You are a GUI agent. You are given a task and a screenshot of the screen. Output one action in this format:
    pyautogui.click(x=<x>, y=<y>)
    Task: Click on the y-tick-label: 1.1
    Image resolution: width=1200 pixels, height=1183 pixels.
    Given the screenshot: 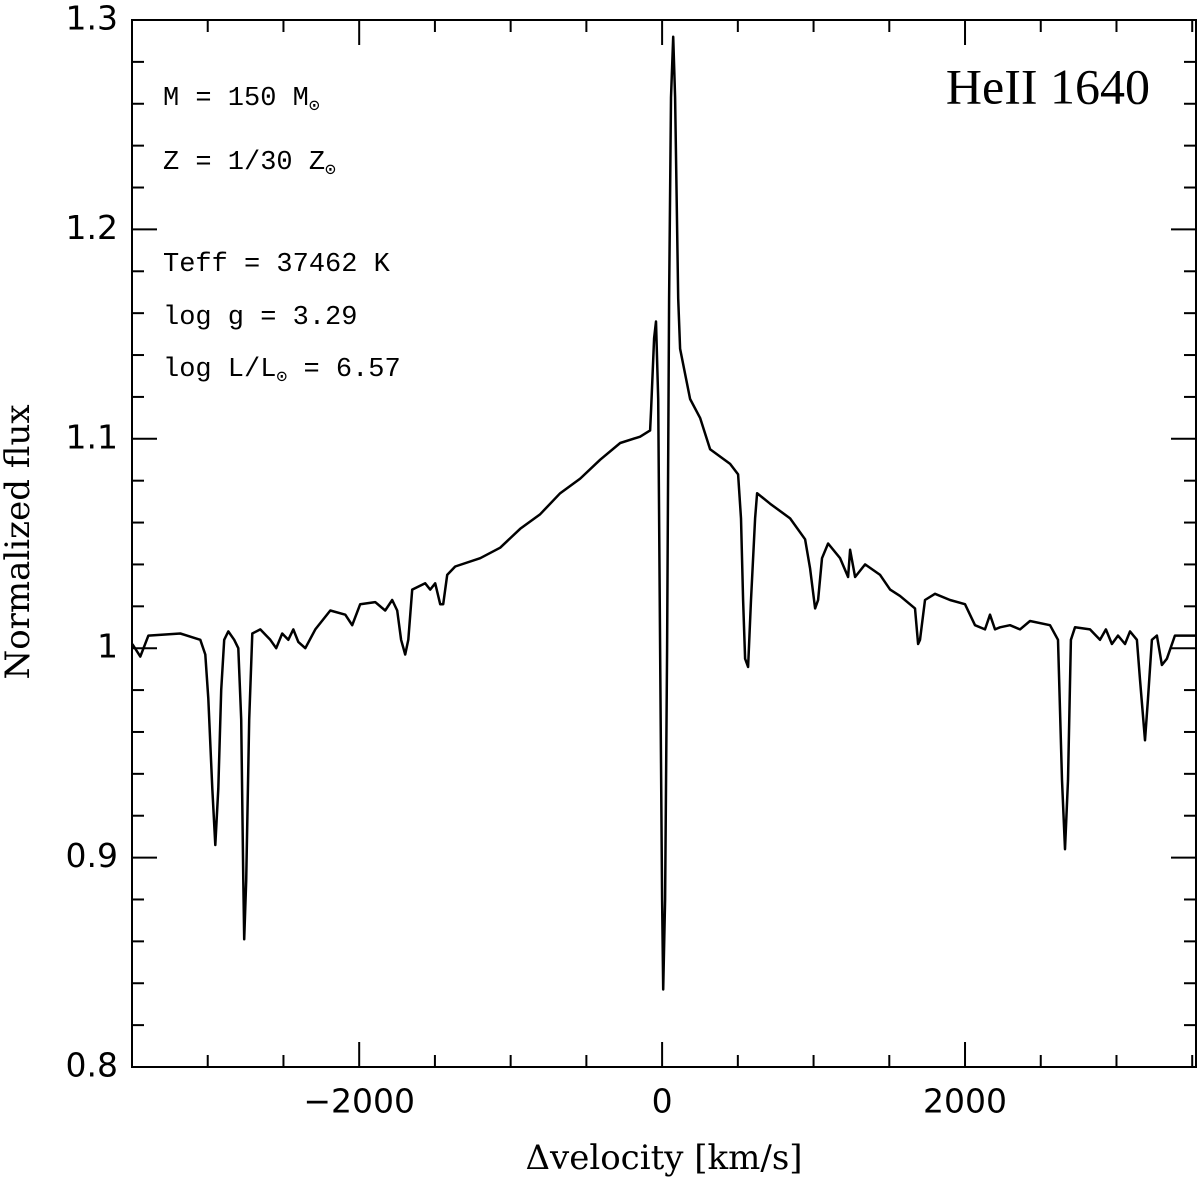 What is the action you would take?
    pyautogui.click(x=92, y=436)
    